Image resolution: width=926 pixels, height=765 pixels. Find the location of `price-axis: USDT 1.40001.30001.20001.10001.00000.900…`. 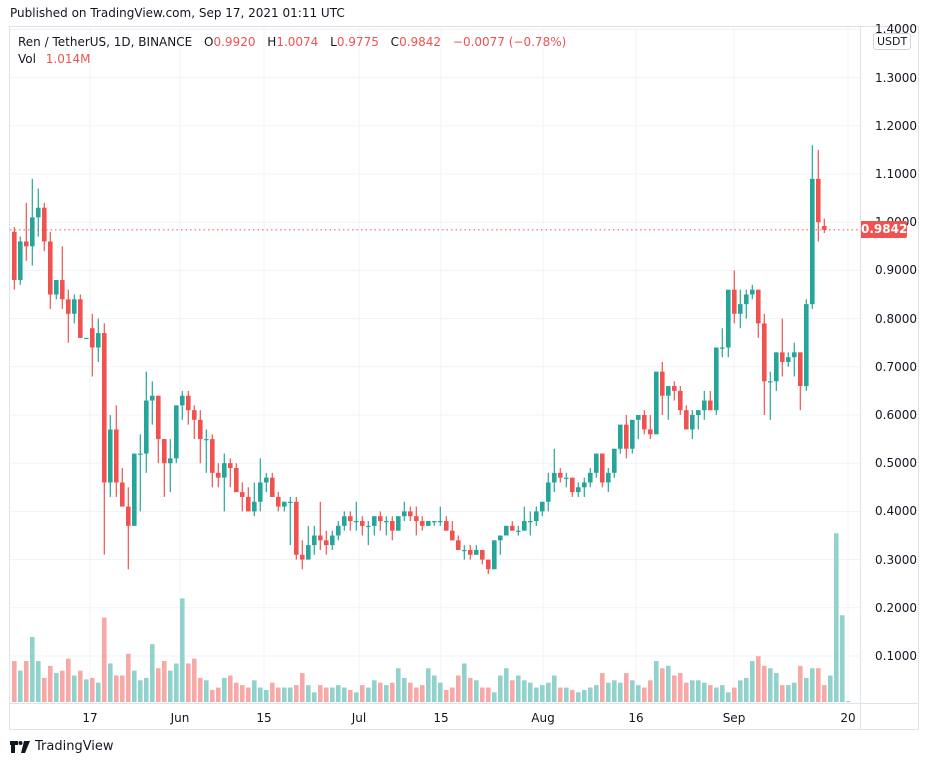

price-axis: USDT 1.40001.30001.20001.10001.00000.900… is located at coordinates (889, 362).